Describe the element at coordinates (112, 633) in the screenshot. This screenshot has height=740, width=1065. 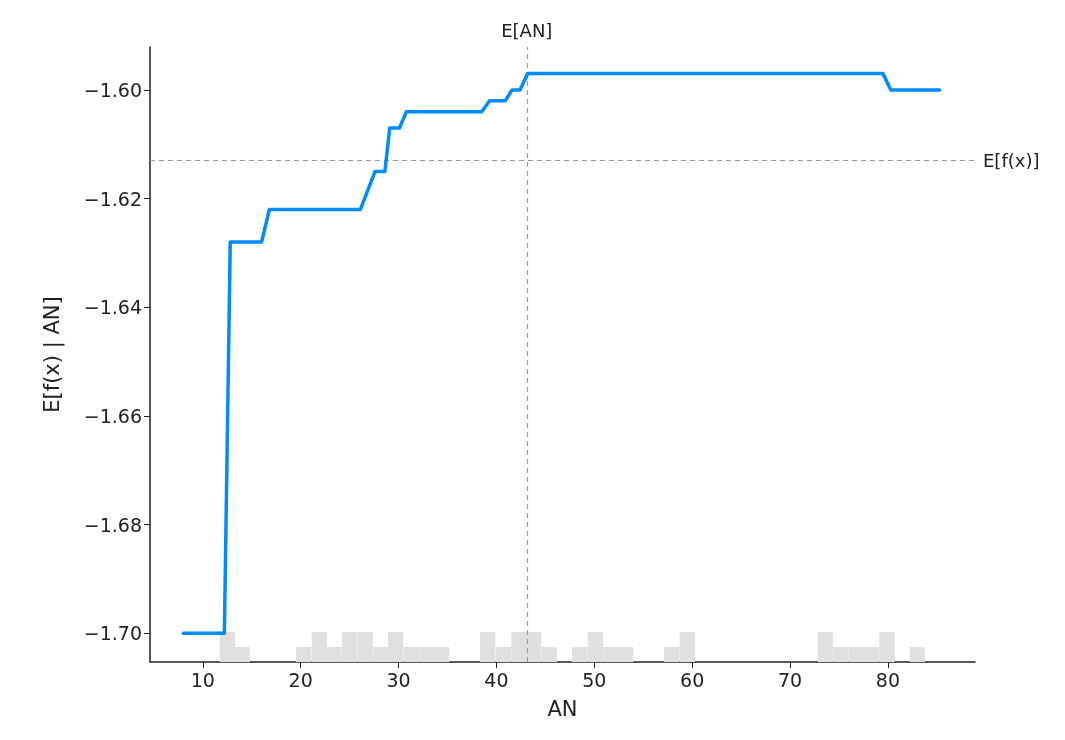
I see `y-tick-label: −1.70` at that location.